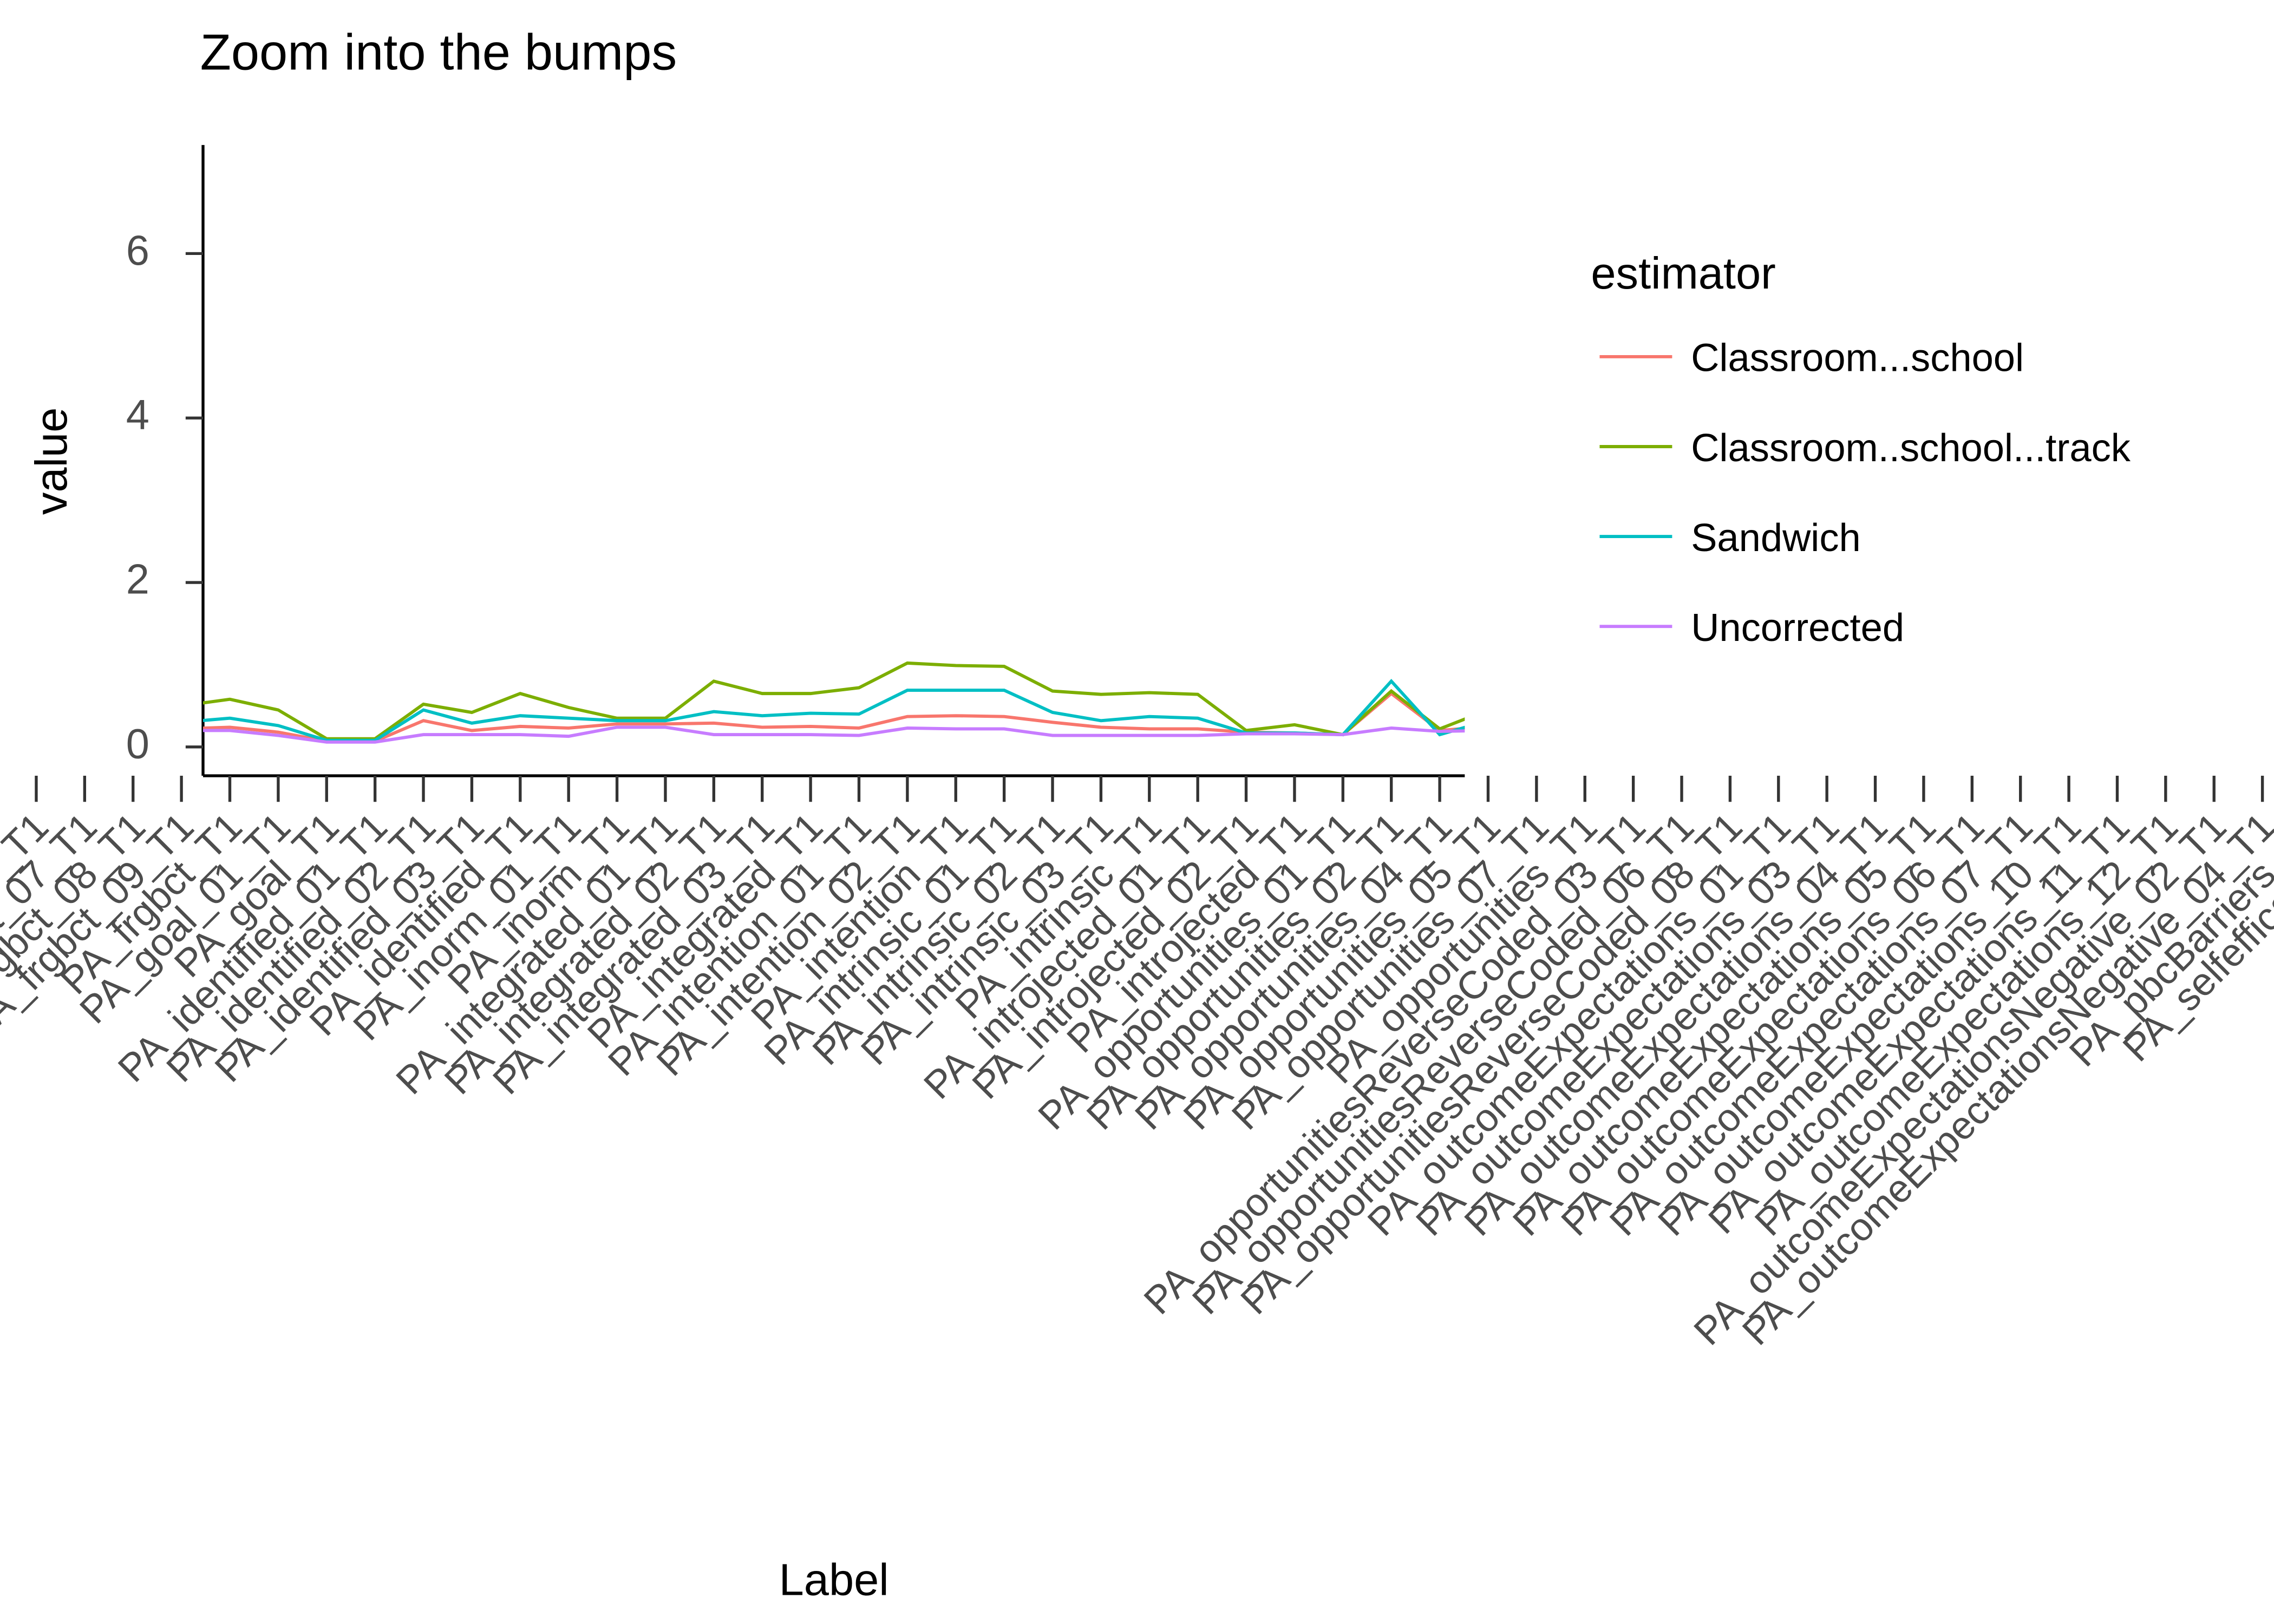 The width and height of the screenshot is (2274, 1624). I want to click on y-tick-label: 2, so click(138, 579).